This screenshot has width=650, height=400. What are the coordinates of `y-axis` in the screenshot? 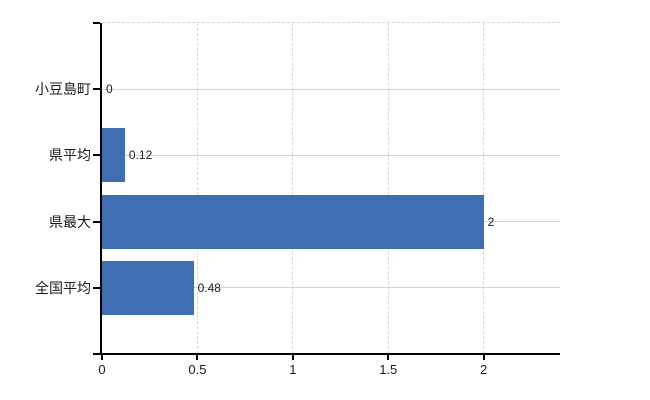 It's located at (101, 188).